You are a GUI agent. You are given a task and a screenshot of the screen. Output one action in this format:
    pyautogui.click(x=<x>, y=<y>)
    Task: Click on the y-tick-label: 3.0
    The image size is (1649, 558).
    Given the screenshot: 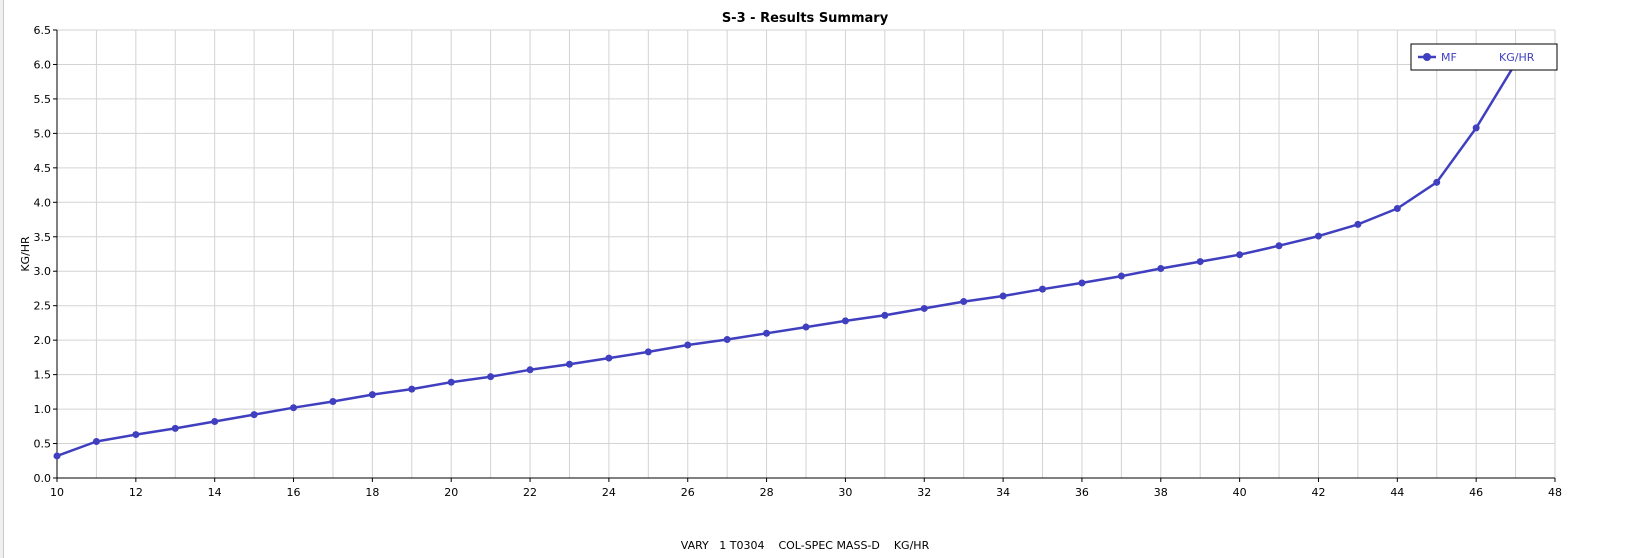 What is the action you would take?
    pyautogui.click(x=43, y=271)
    